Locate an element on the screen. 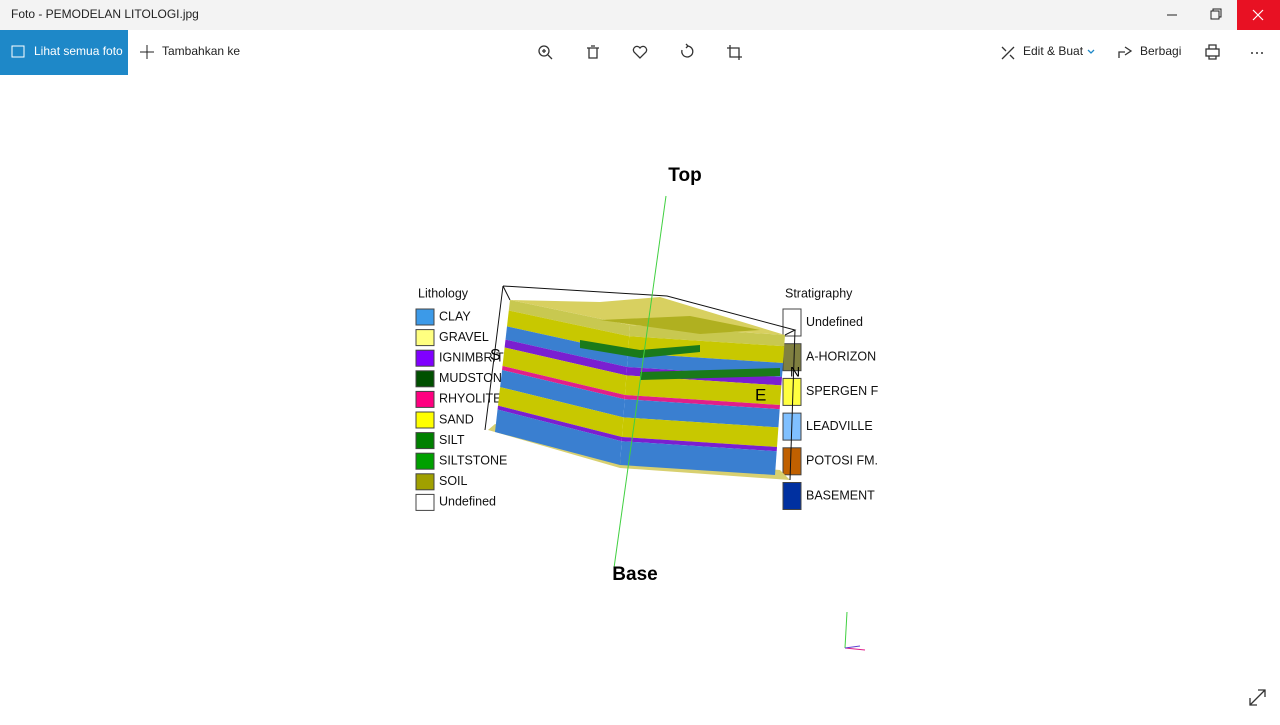 This screenshot has height=725, width=1280. restore-button is located at coordinates (1216, 14).